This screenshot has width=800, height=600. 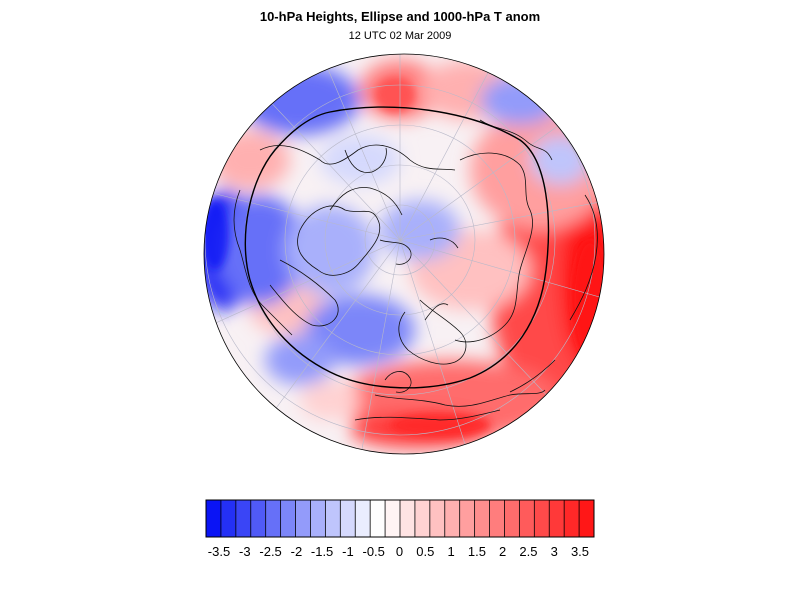 I want to click on colorbar-label: -2.5, so click(x=270, y=551).